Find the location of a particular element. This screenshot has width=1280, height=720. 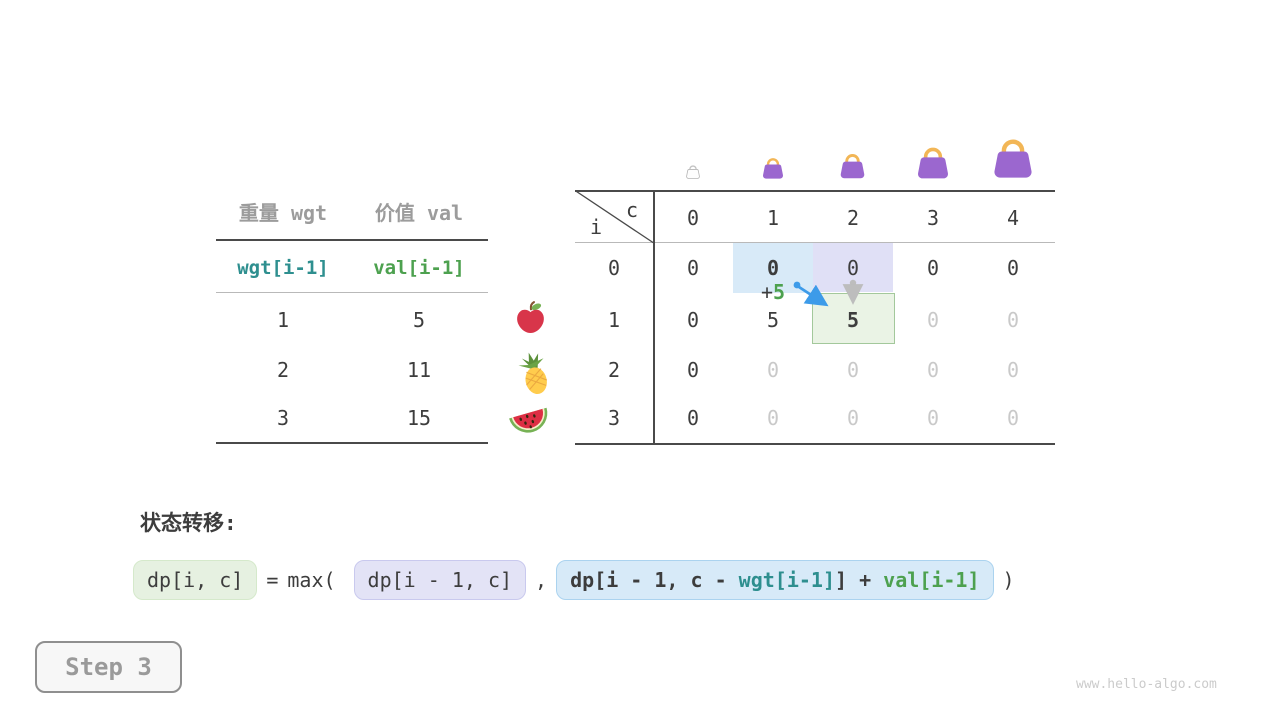

dp-row-label: 1 is located at coordinates (614, 320).